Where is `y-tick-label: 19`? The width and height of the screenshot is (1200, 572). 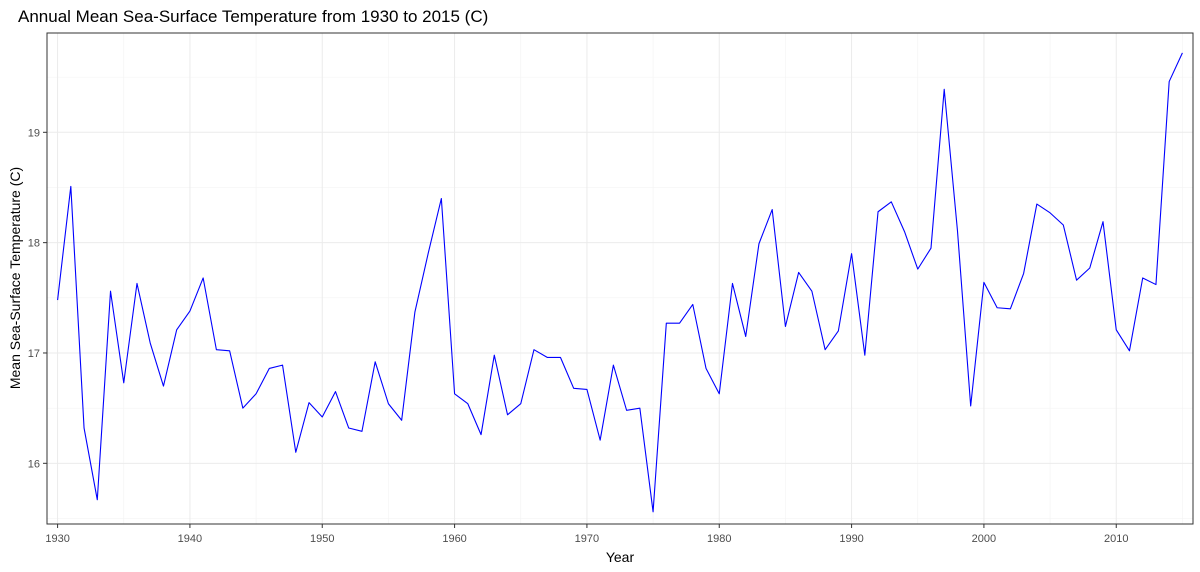 y-tick-label: 19 is located at coordinates (34, 133).